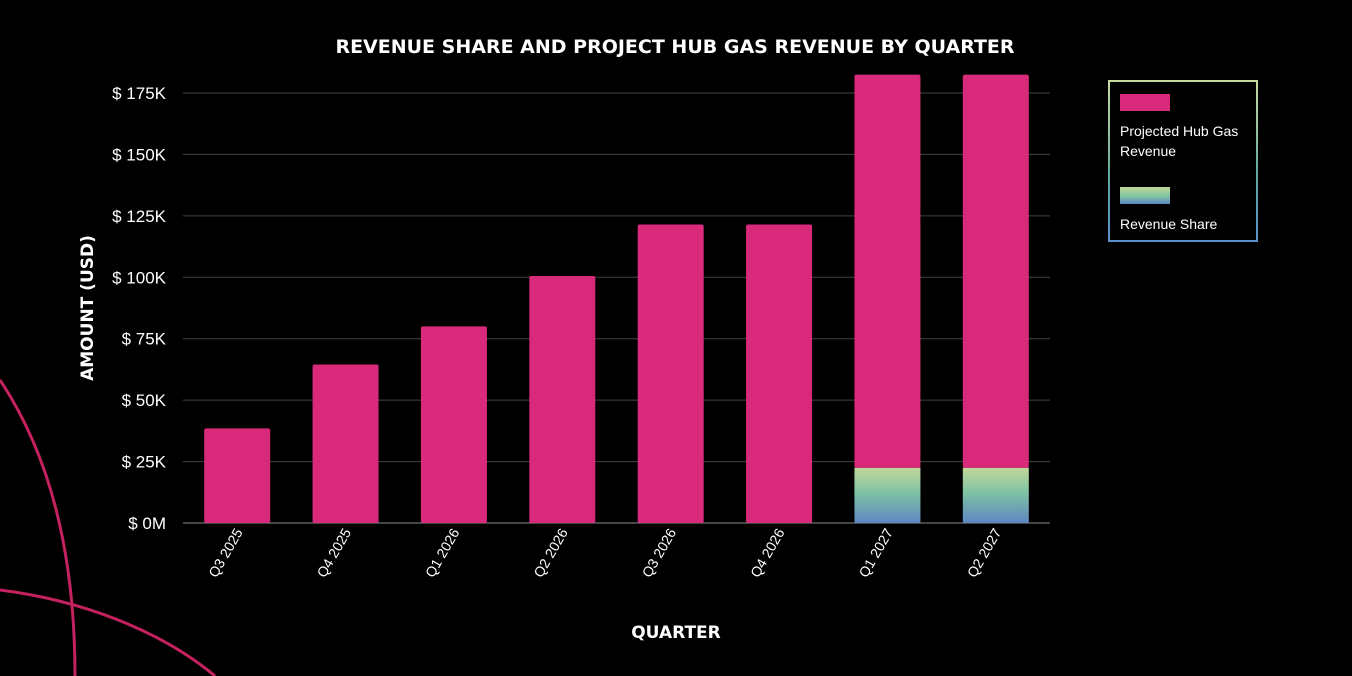  What do you see at coordinates (144, 400) in the screenshot?
I see `y-tick-label: $ 50K` at bounding box center [144, 400].